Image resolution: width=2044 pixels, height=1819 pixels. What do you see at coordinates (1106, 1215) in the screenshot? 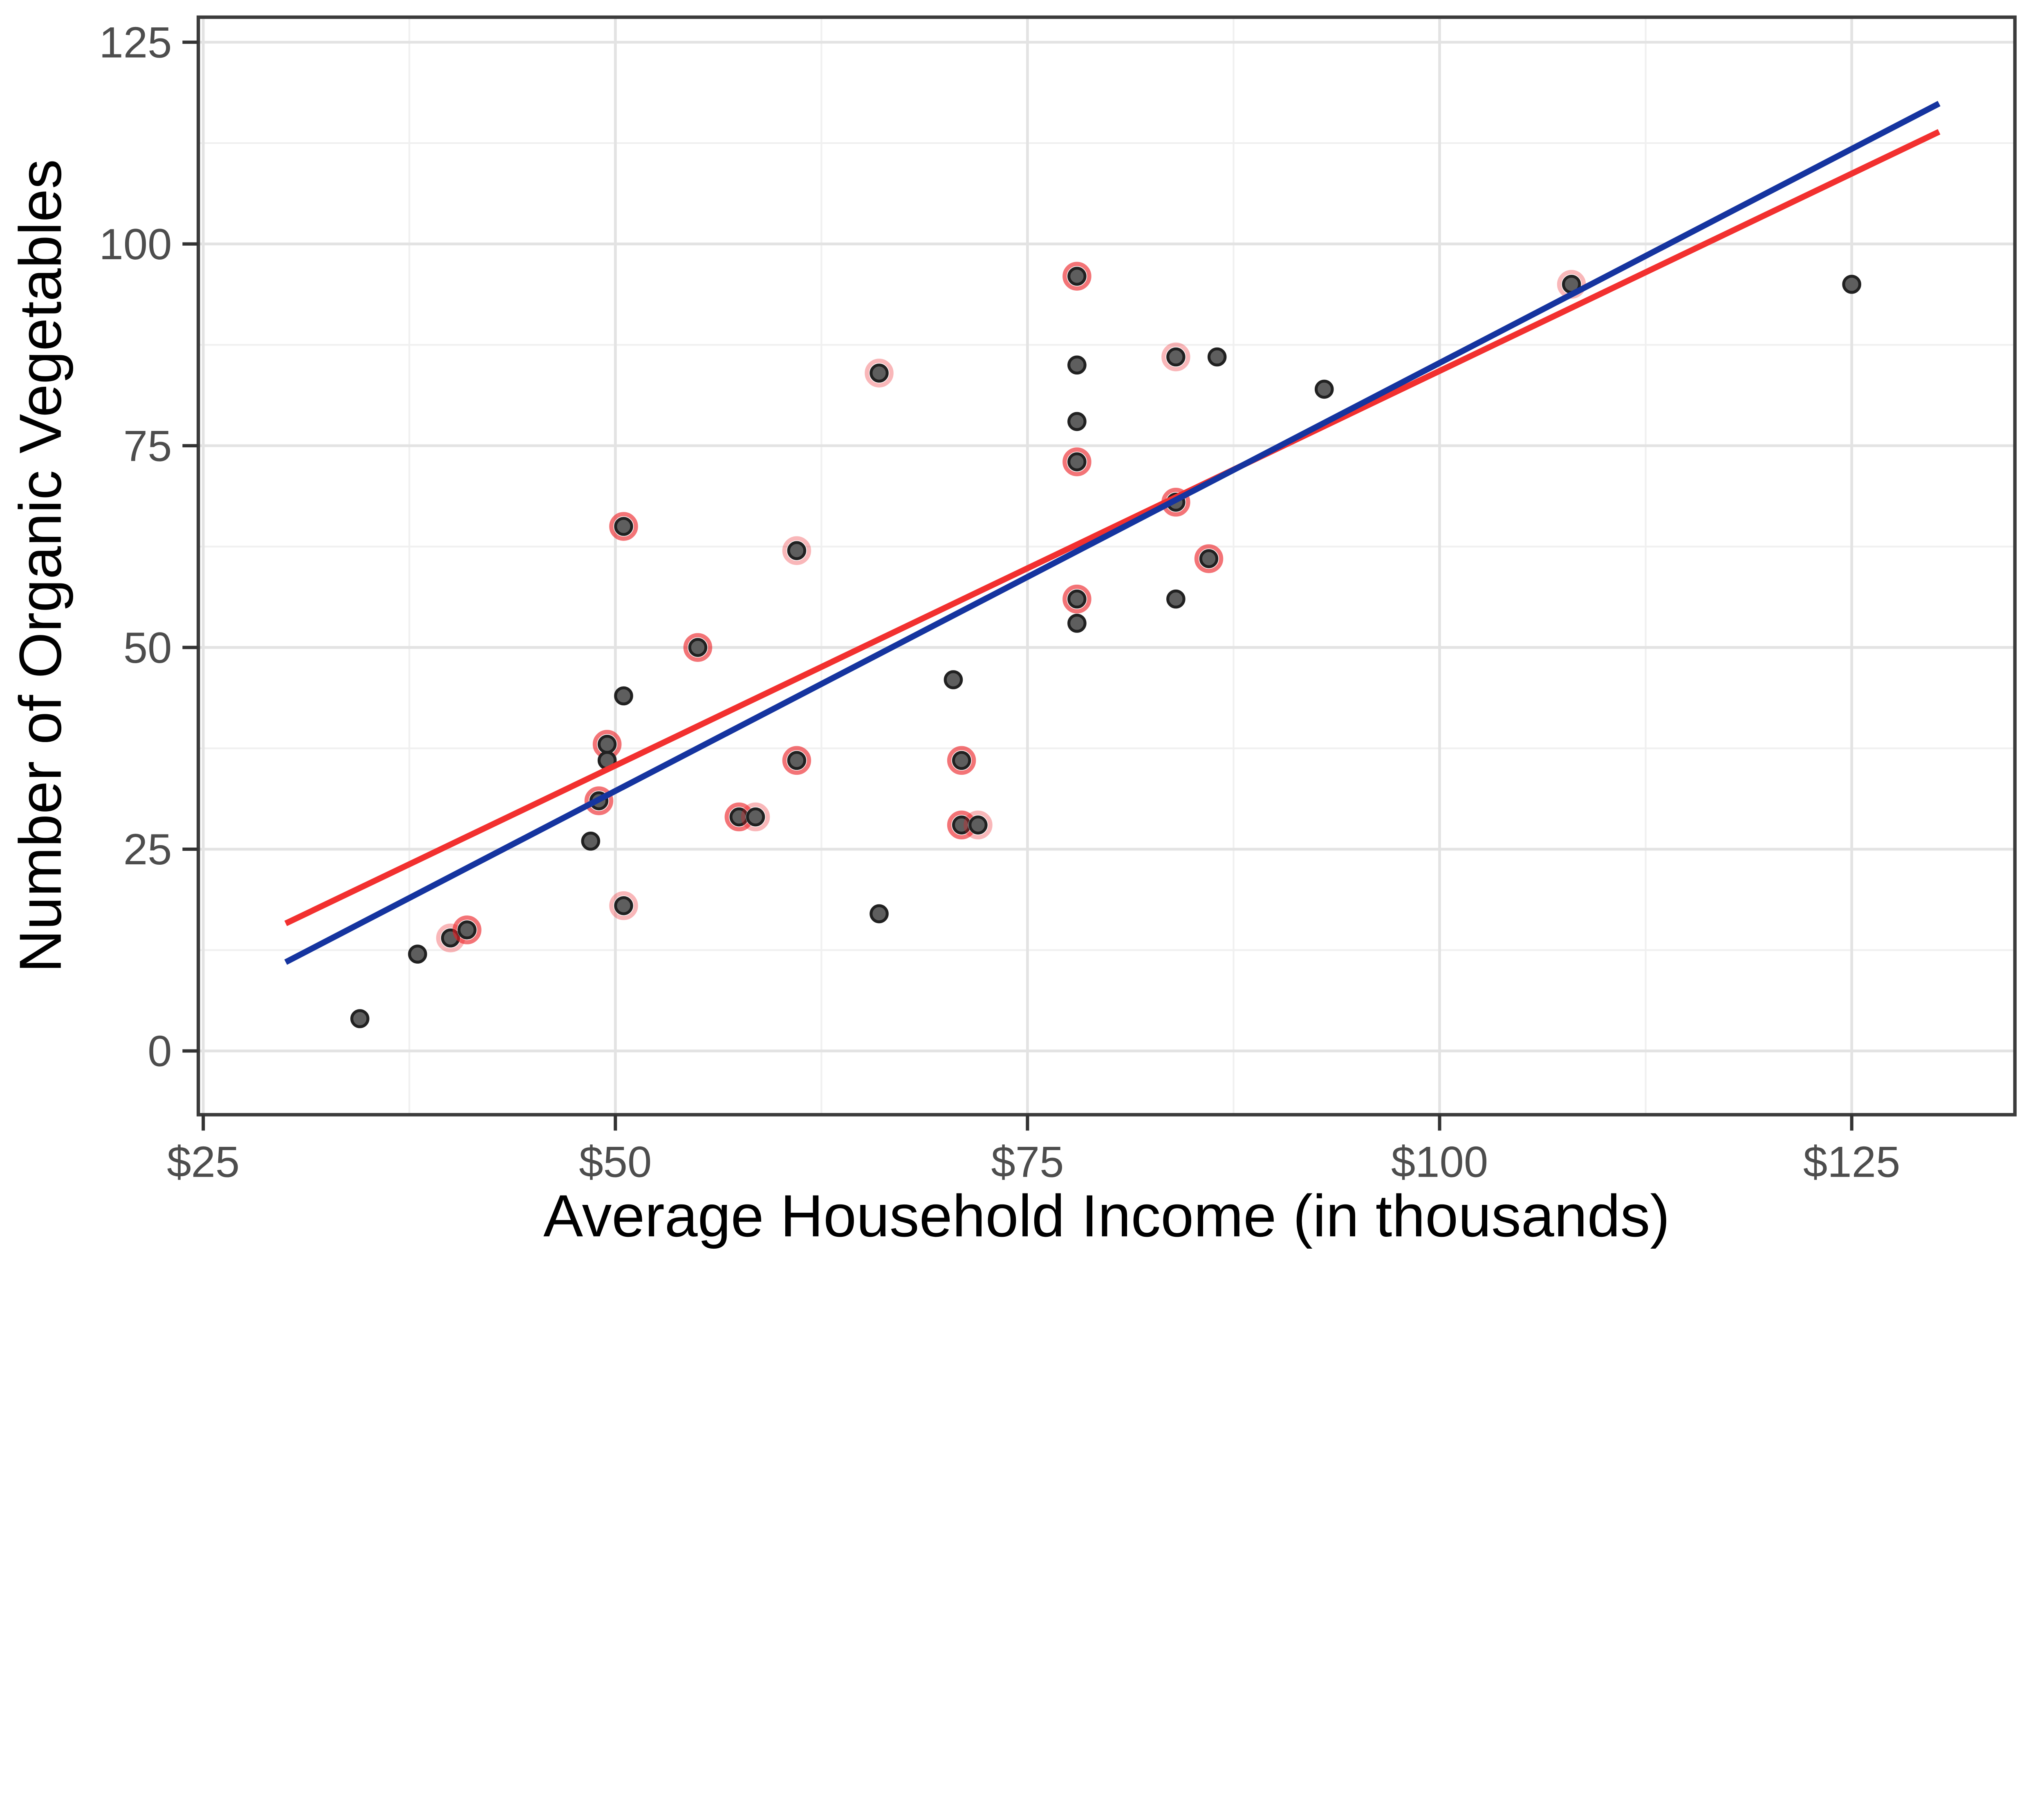
I see `x-axis-title: Average Household Income (in thousands)` at bounding box center [1106, 1215].